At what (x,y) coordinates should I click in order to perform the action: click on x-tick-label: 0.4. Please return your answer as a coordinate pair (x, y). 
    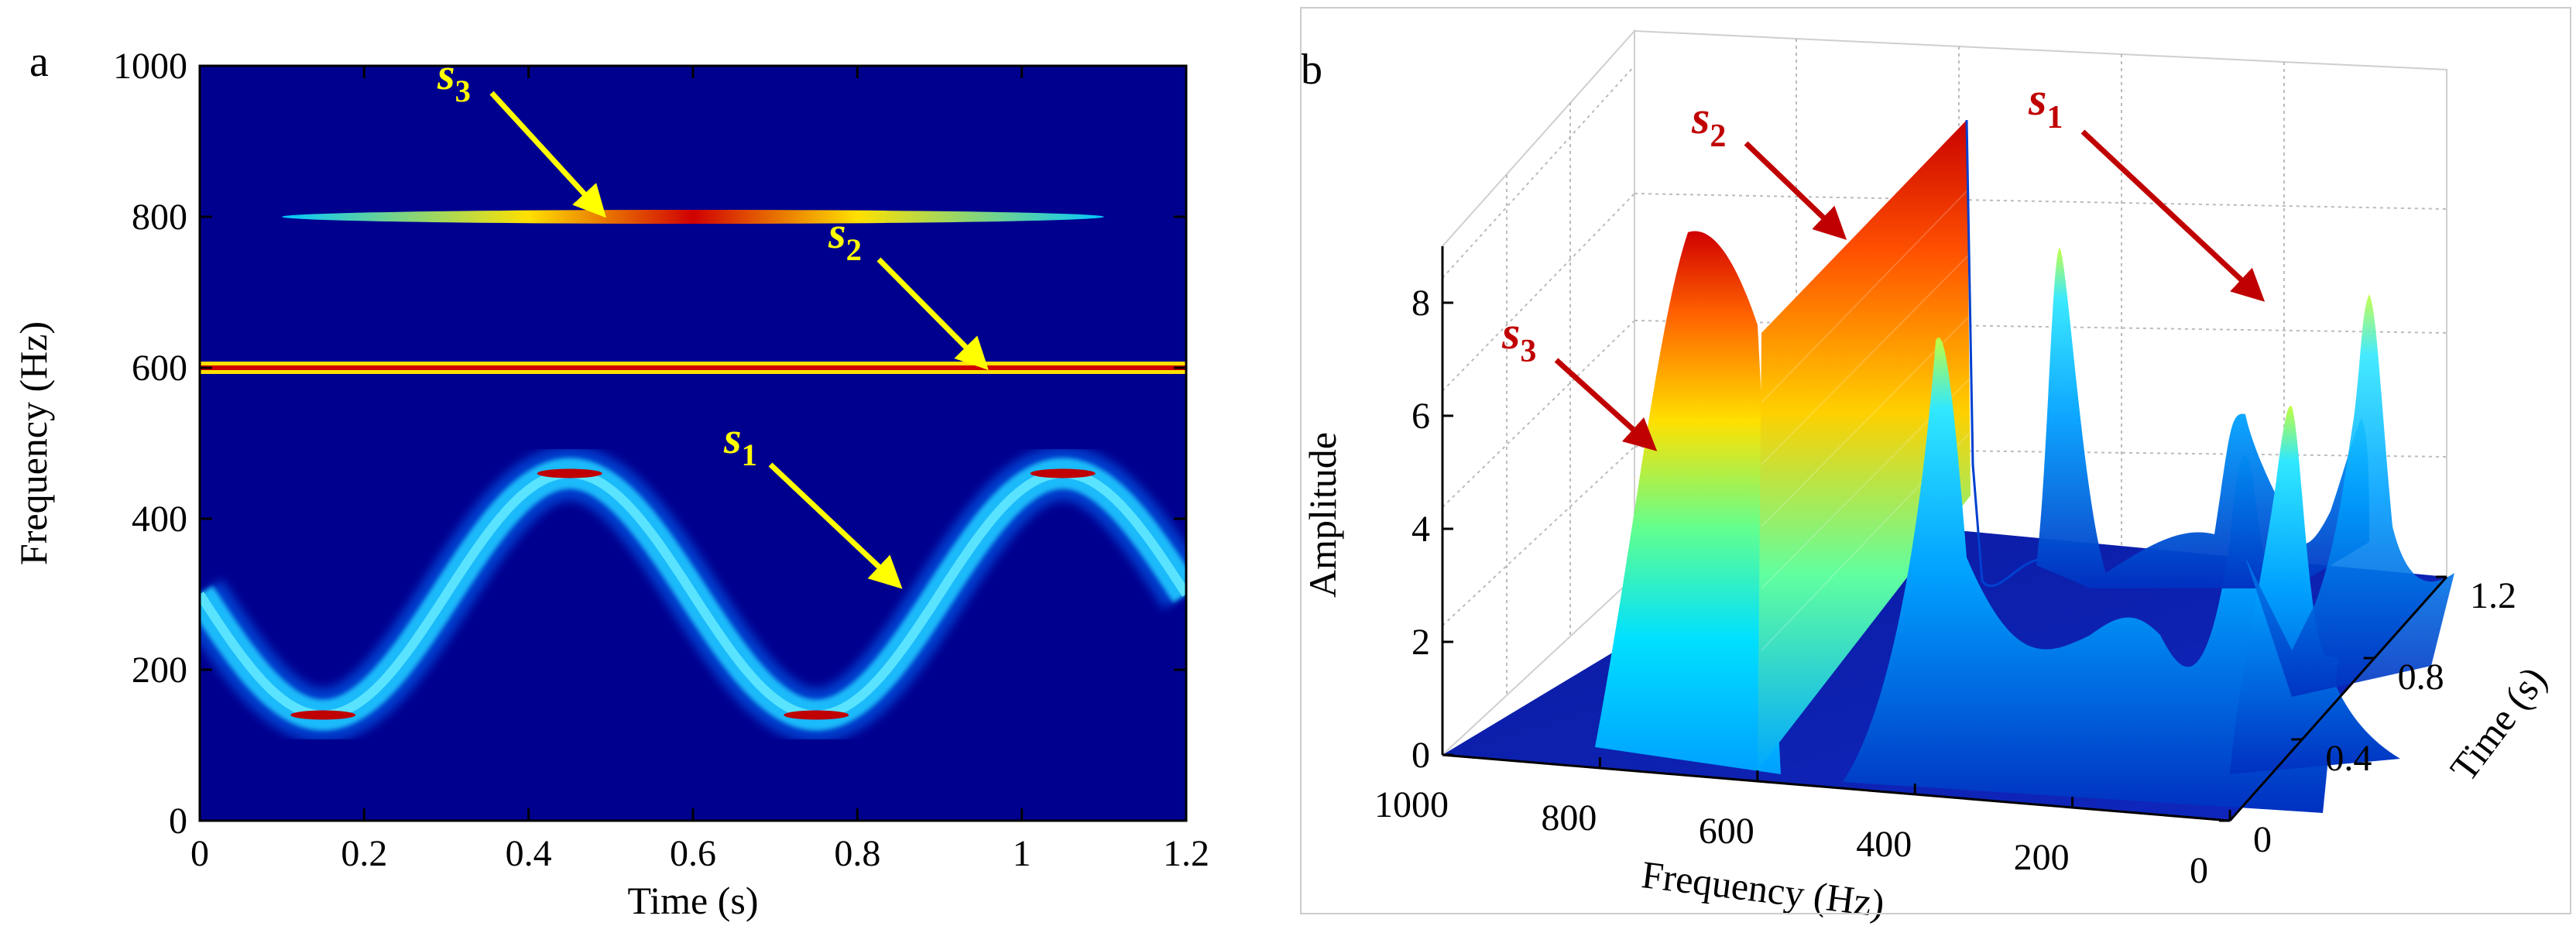
    Looking at the image, I should click on (529, 854).